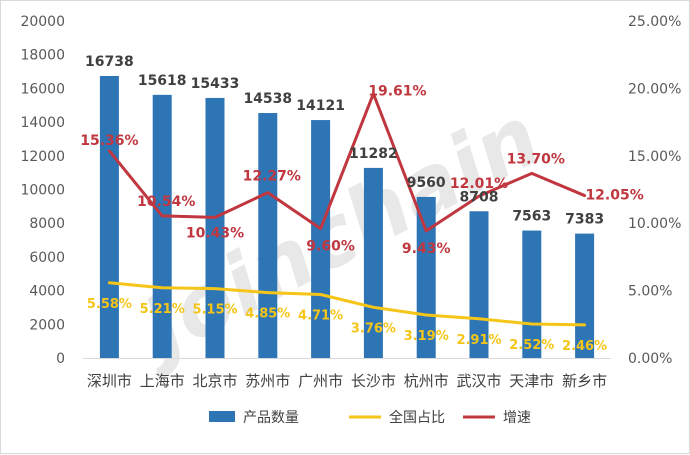 This screenshot has height=455, width=690. Describe the element at coordinates (42, 56) in the screenshot. I see `left-axis-tick-label: 18000` at that location.